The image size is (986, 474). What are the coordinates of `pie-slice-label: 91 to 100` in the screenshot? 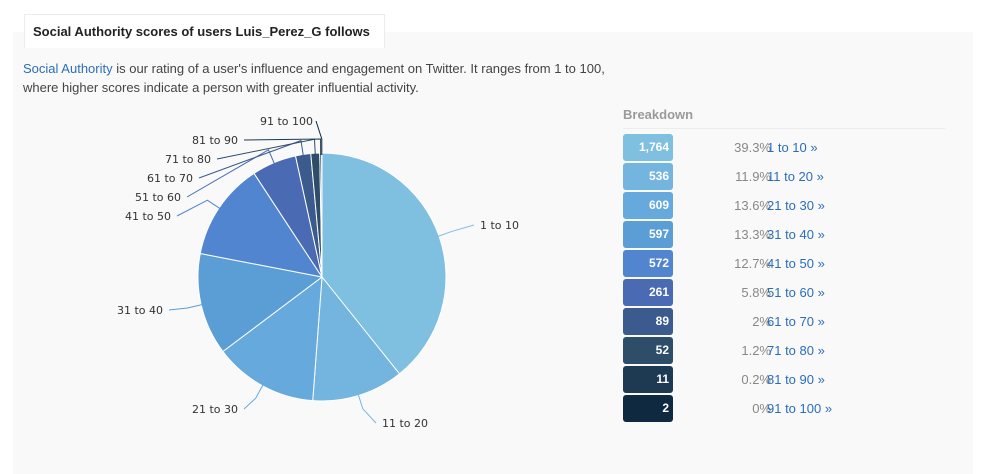 It's located at (286, 121).